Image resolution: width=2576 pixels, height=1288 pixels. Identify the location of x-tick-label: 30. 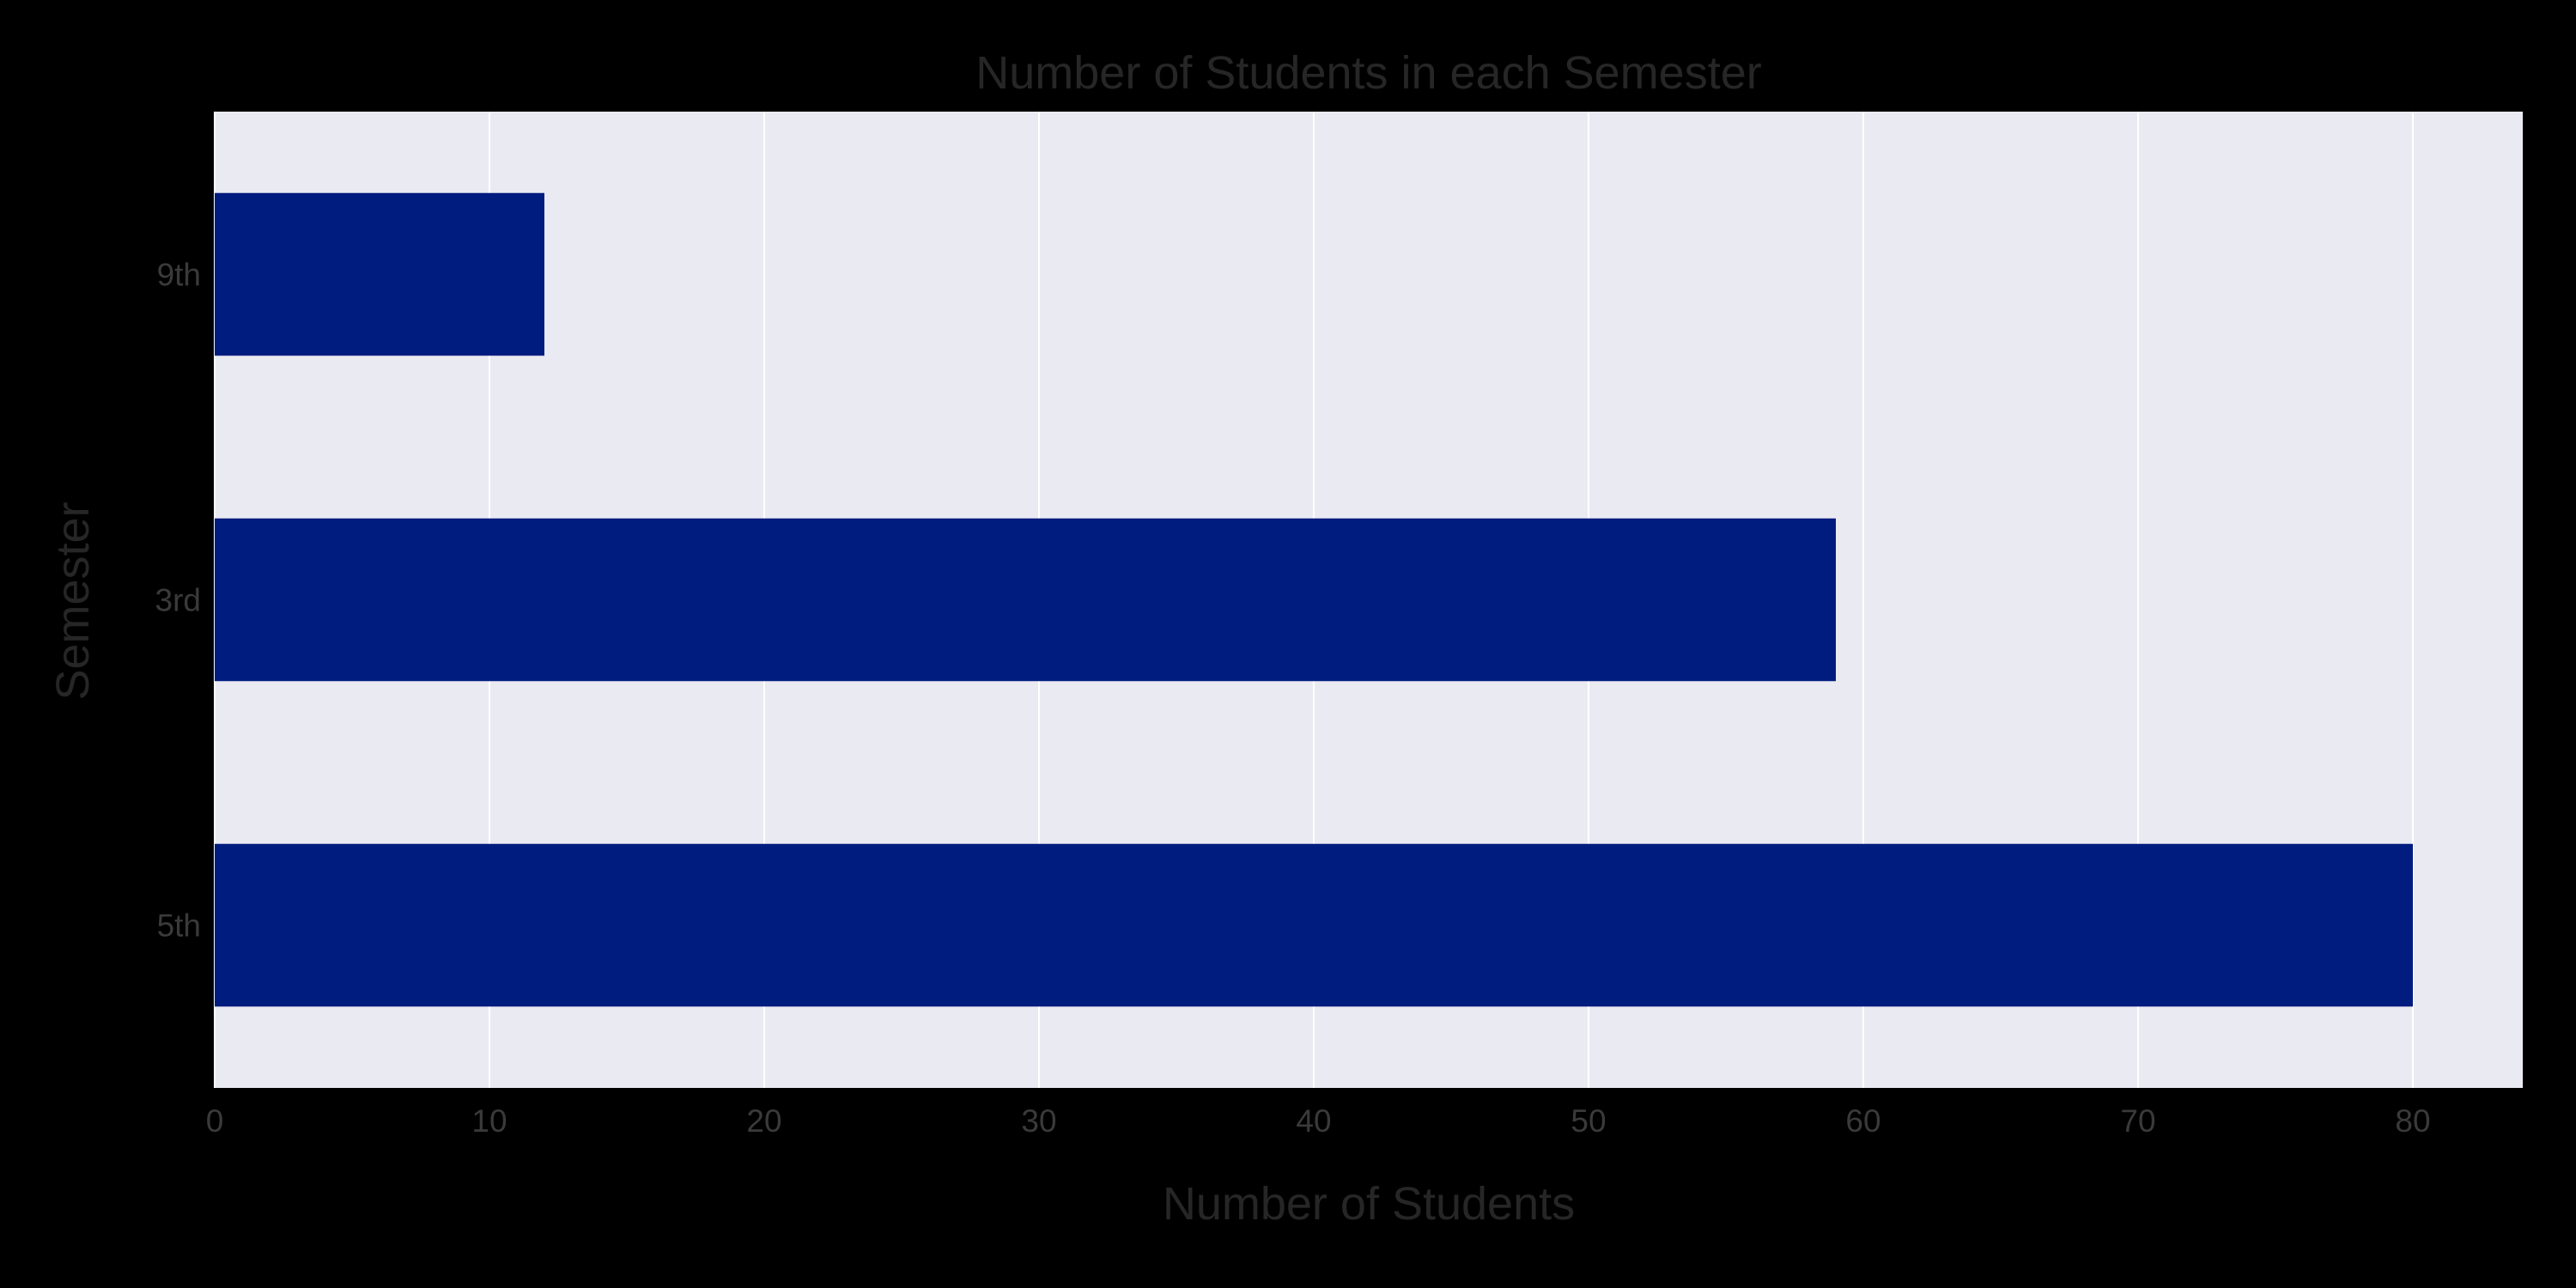
(1038, 1121).